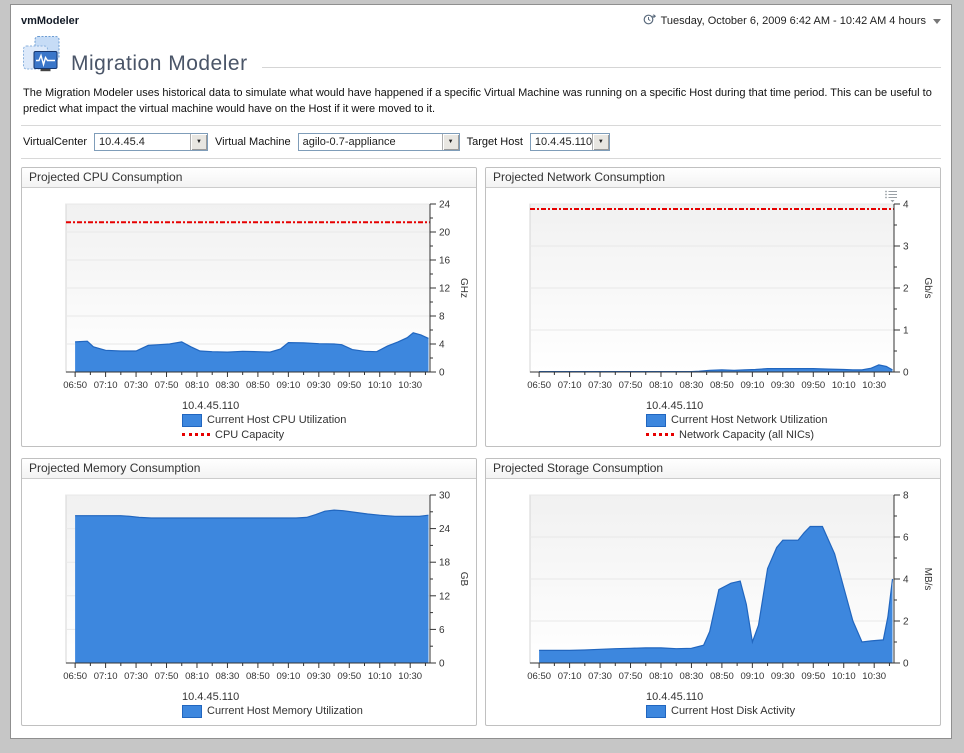  I want to click on svg-text: Gb/s, so click(927, 287).